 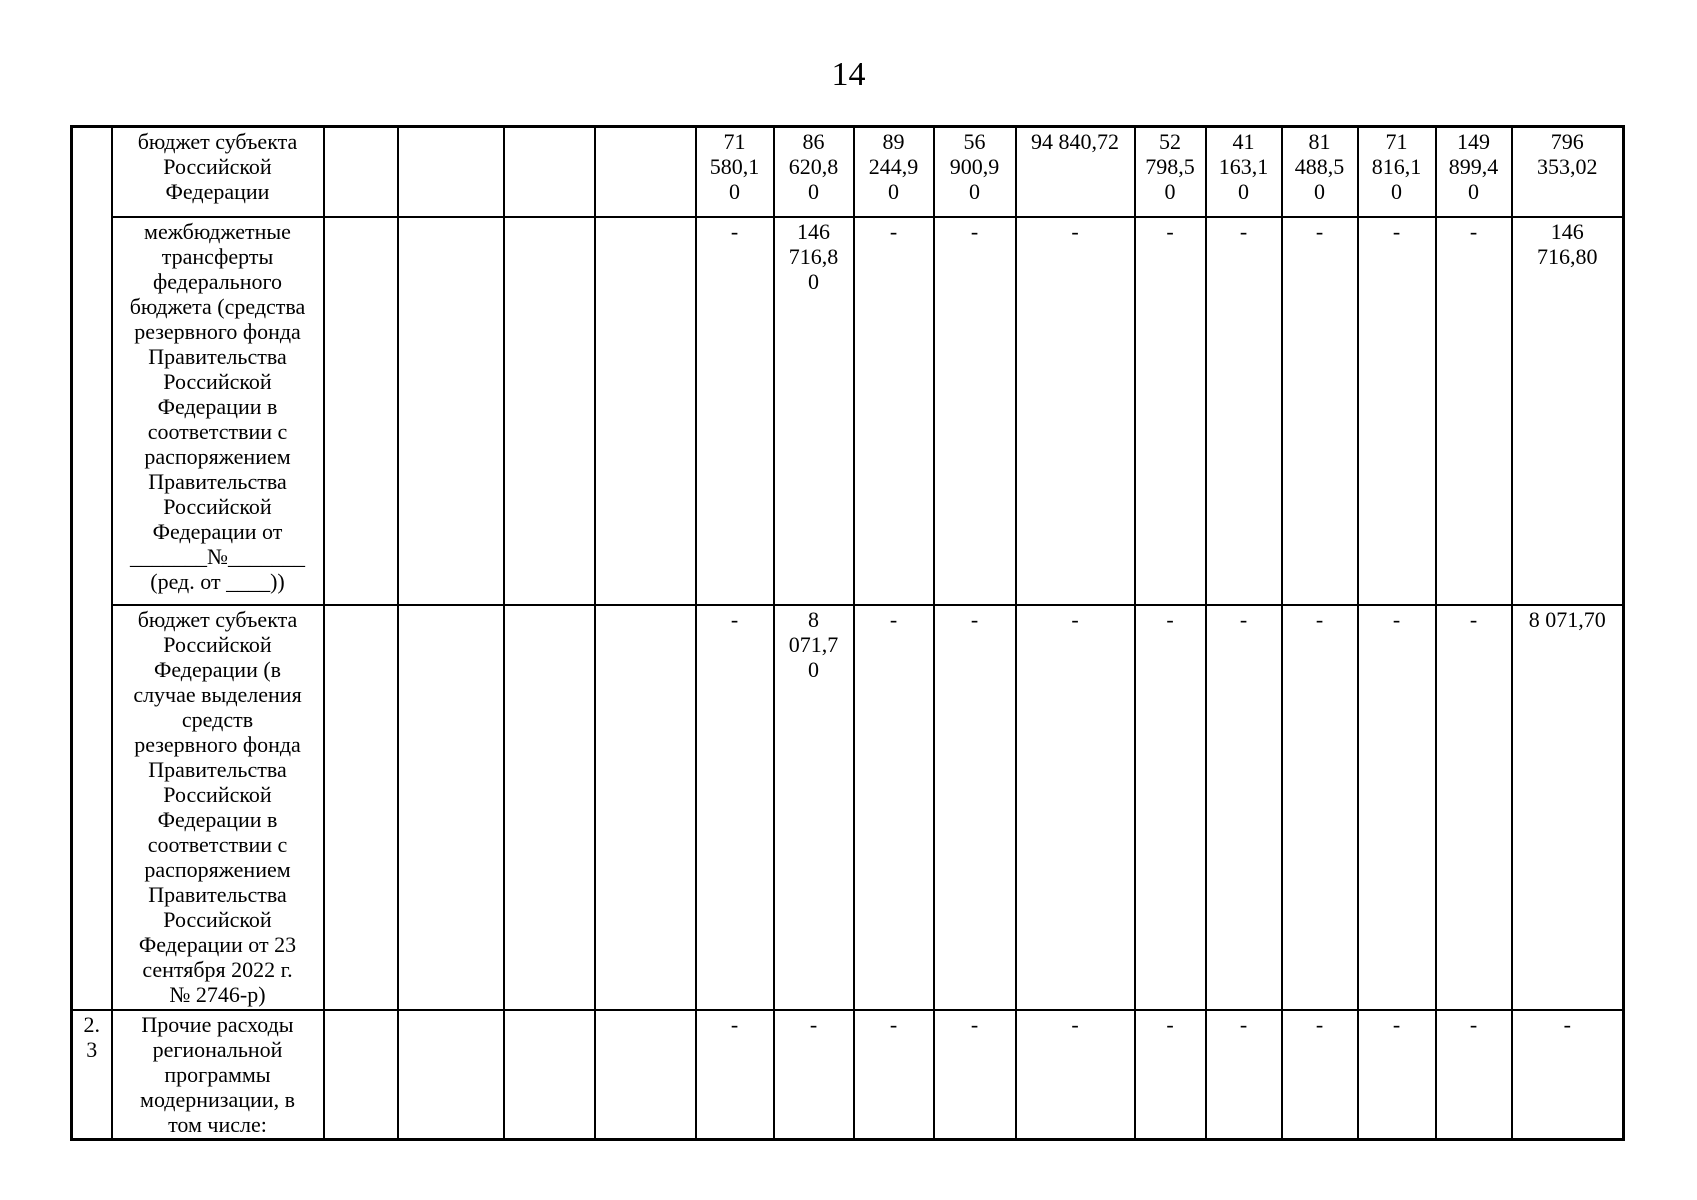 I want to click on value-cell: 89 244,9 0, so click(x=893, y=171).